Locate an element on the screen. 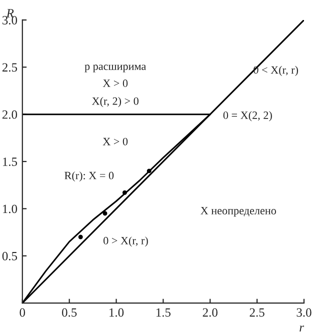  annotation: X(r, 2) > 0 is located at coordinates (115, 102).